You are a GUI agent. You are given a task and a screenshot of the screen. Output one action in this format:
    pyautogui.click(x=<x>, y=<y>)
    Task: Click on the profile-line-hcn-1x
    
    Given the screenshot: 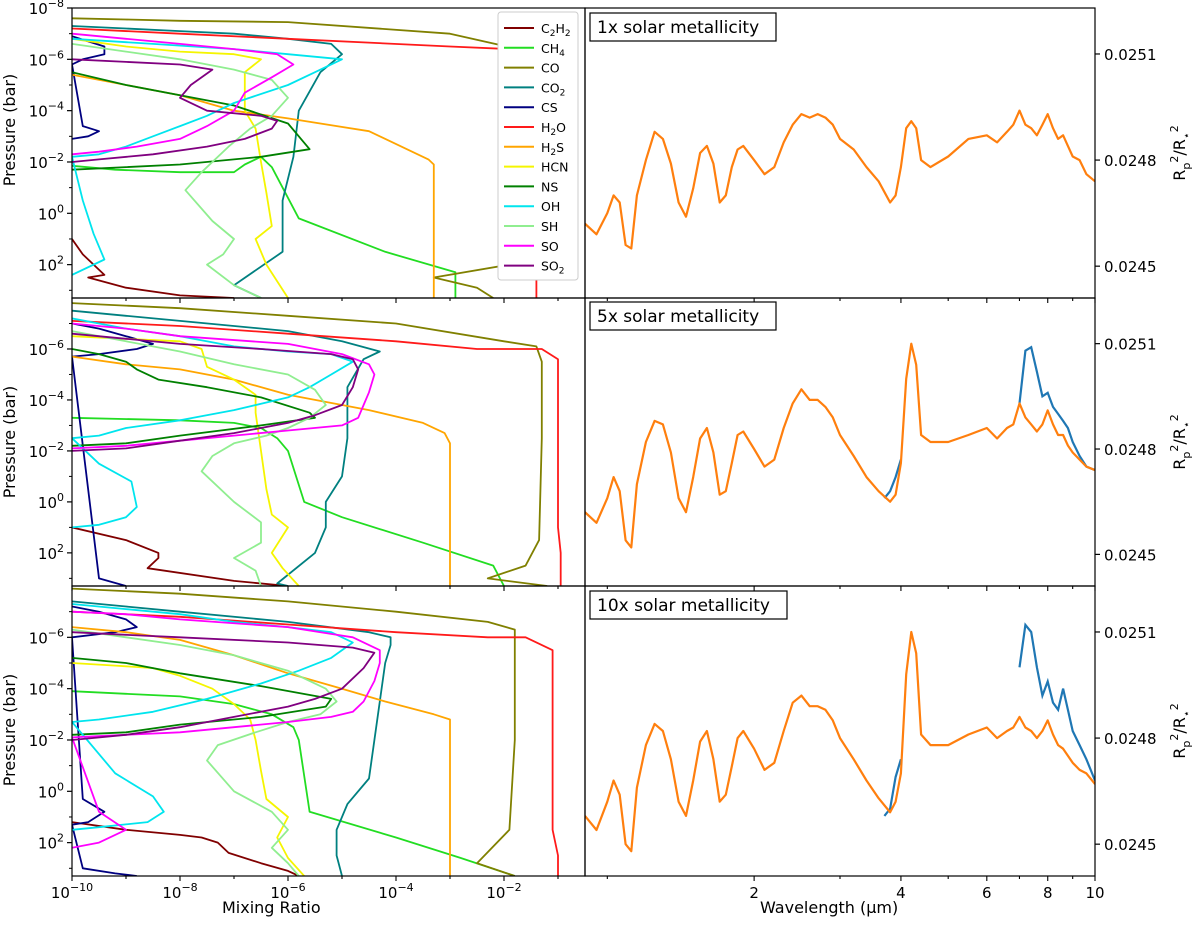 What is the action you would take?
    pyautogui.click(x=180, y=167)
    